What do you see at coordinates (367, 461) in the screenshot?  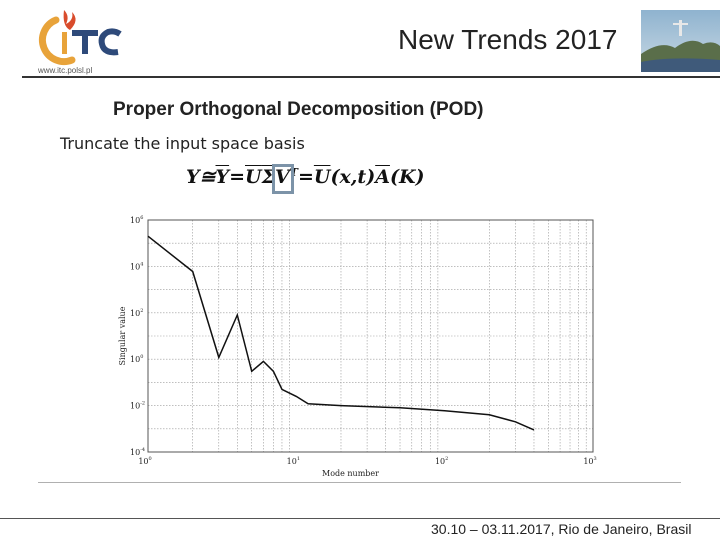 I see `x-tick-labels: 10⁰ 10¹ 10² 10³` at bounding box center [367, 461].